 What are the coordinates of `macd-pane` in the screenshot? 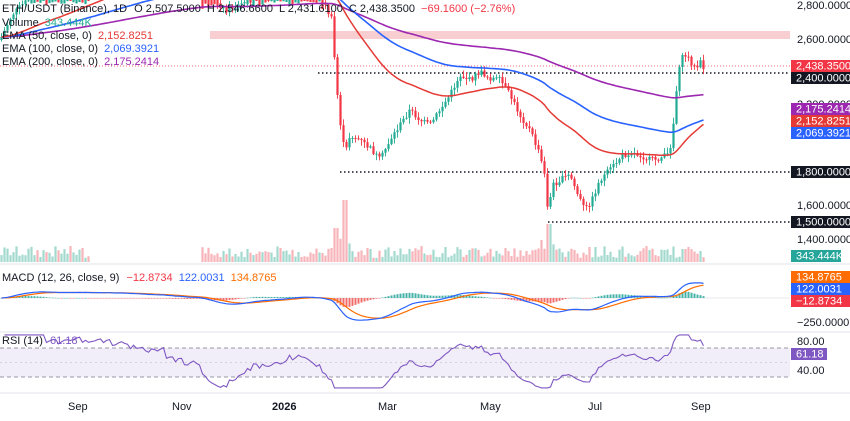 It's located at (395, 301).